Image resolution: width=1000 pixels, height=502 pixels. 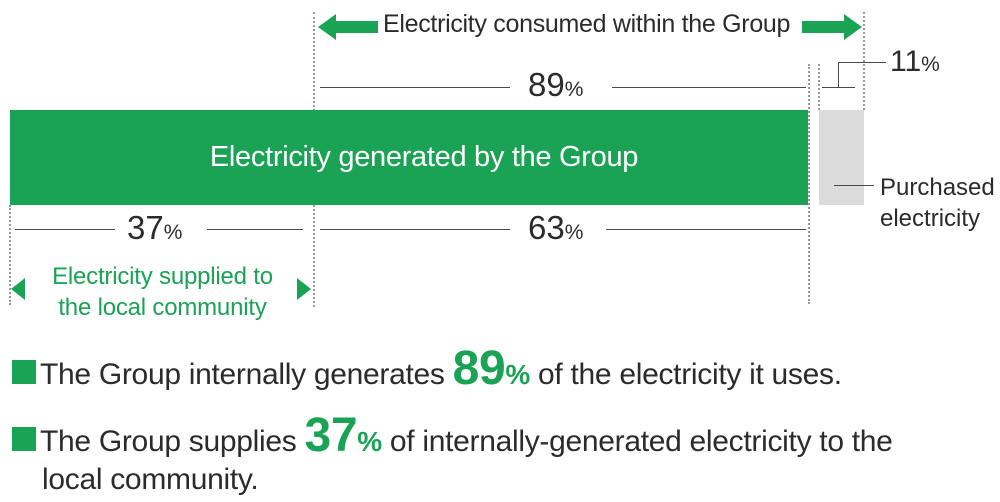 I want to click on community-percentage: 37%, so click(x=155, y=227).